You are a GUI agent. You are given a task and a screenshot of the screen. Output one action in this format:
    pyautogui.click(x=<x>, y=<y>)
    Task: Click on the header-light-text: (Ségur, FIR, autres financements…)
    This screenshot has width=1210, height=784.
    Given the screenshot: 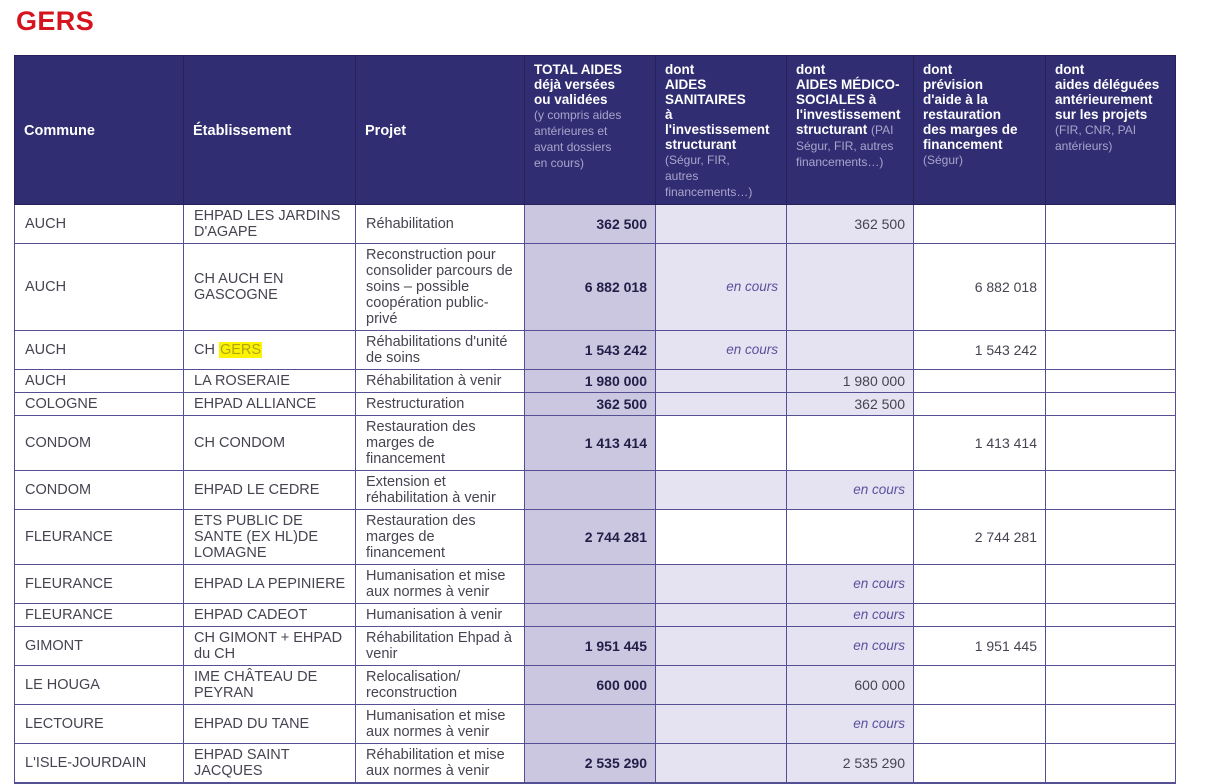 What is the action you would take?
    pyautogui.click(x=709, y=176)
    